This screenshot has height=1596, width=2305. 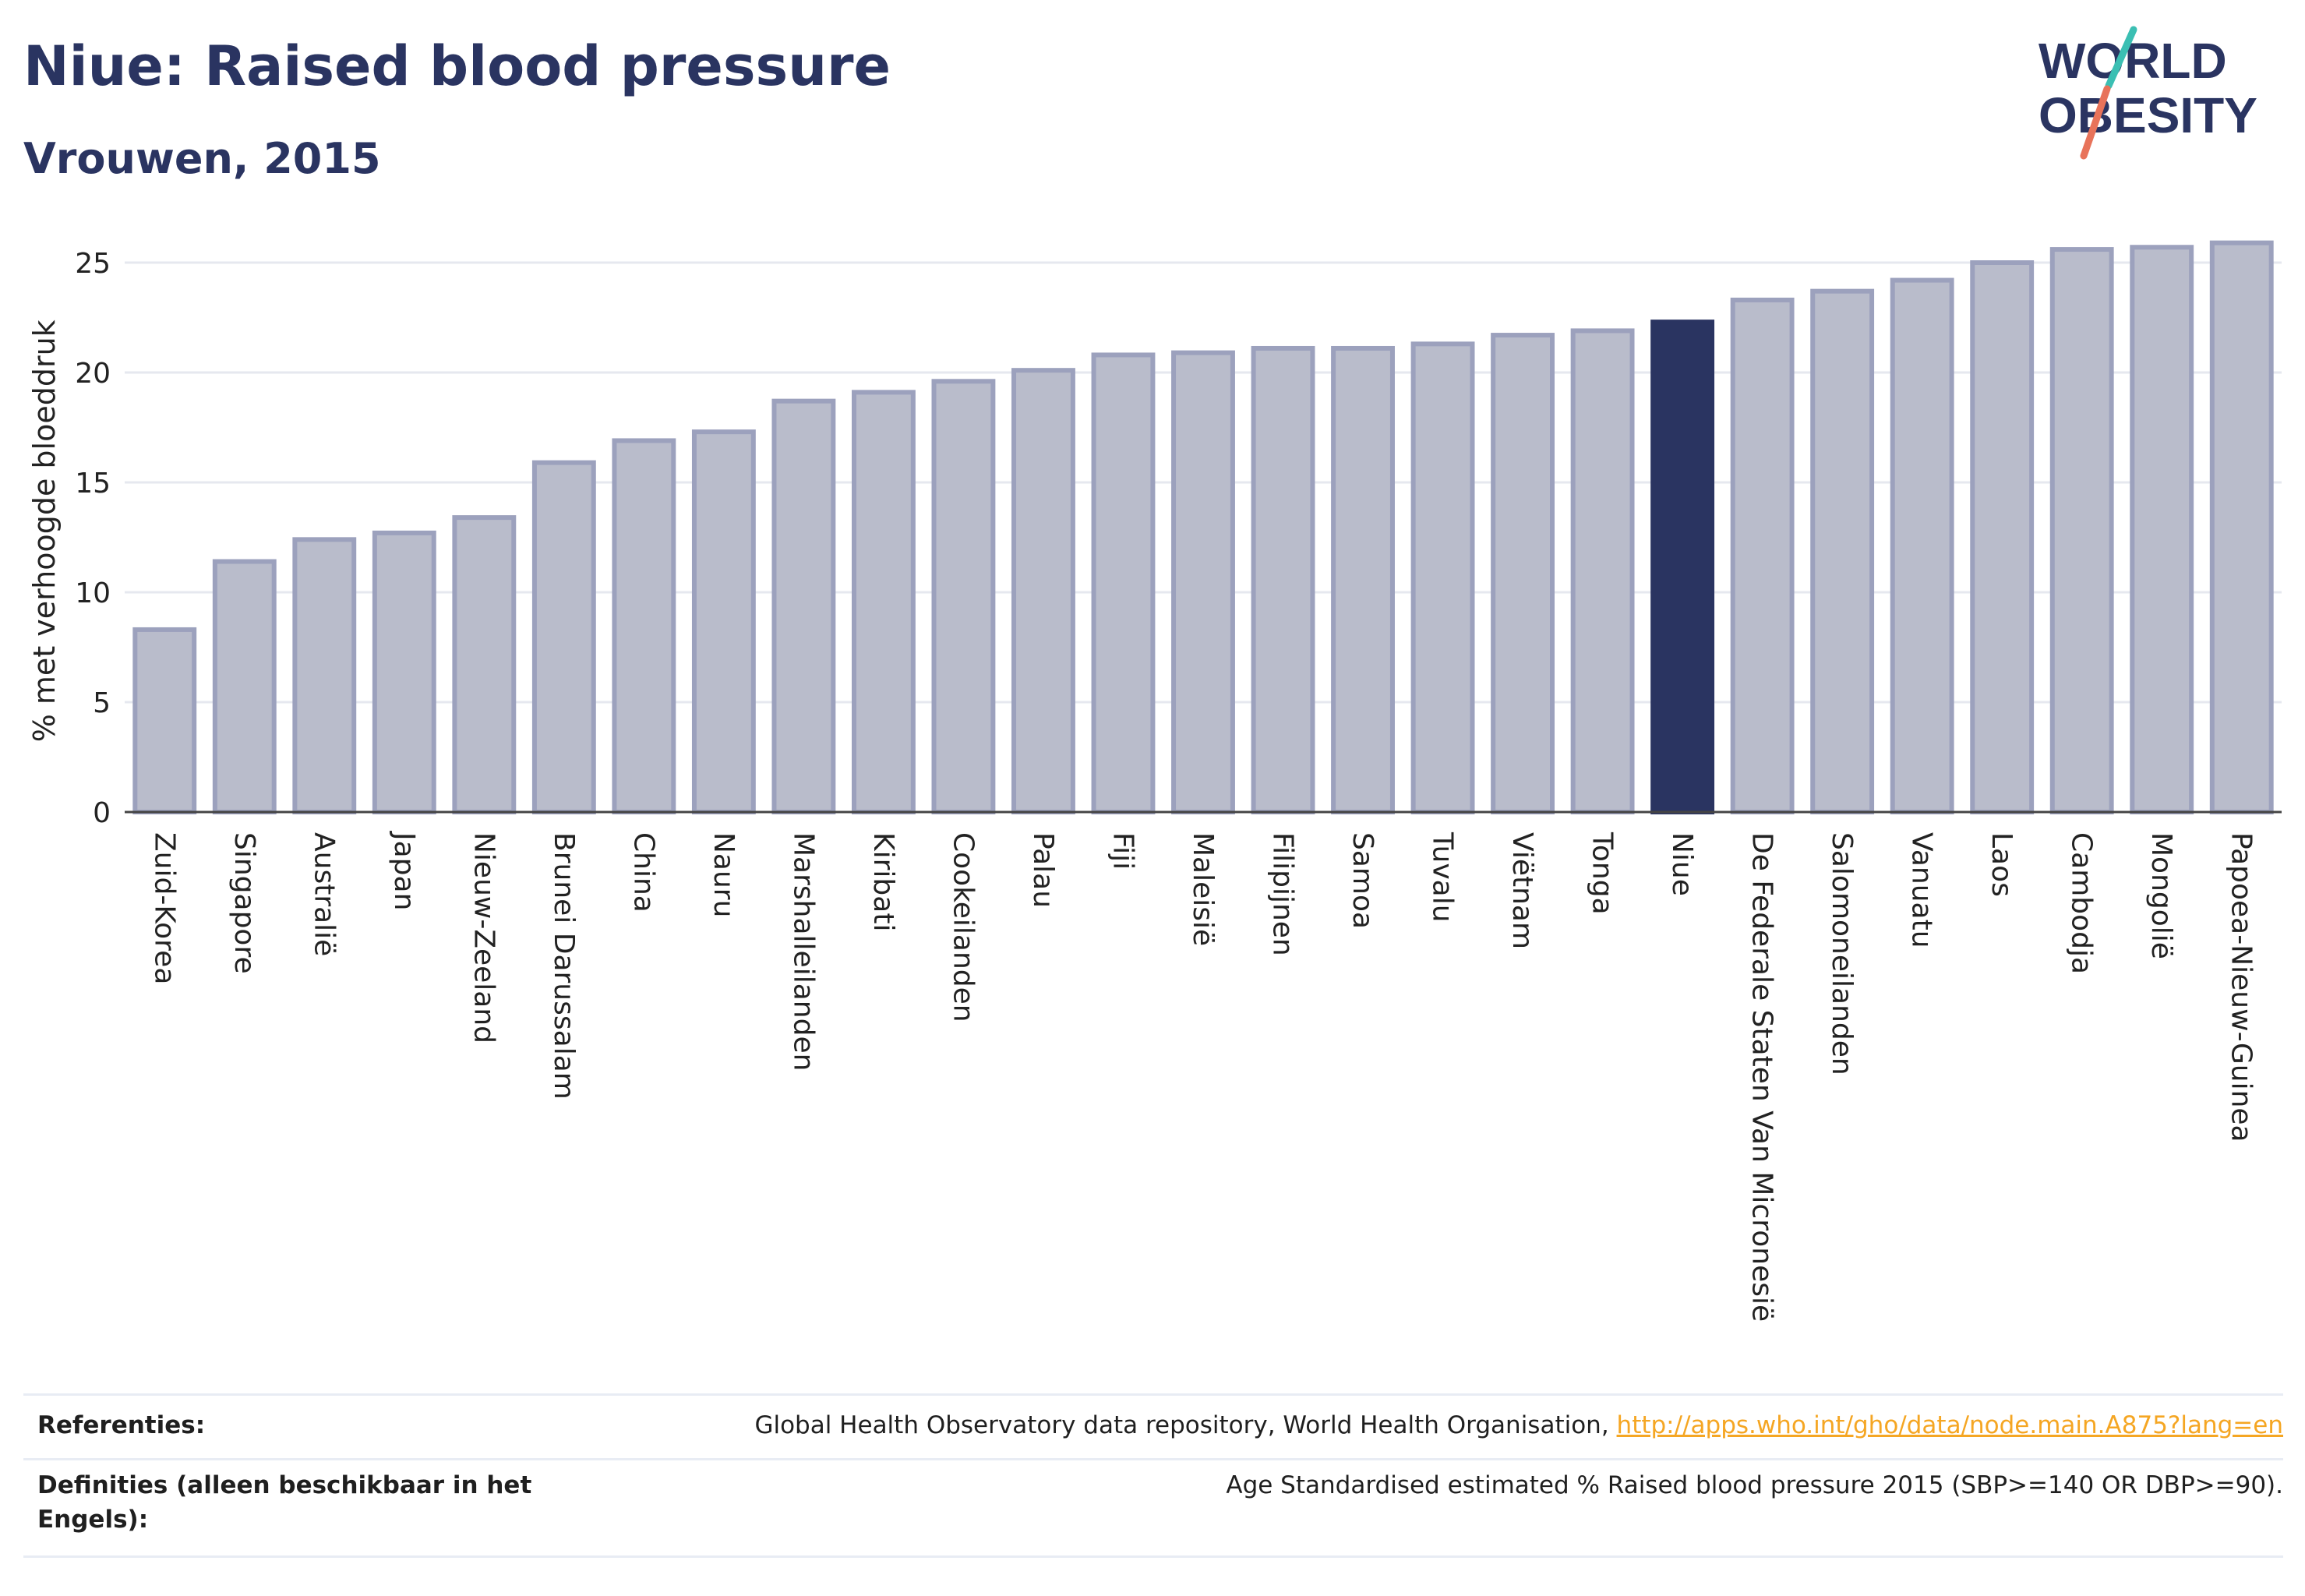 I want to click on x-tick-label: China, so click(x=643, y=872).